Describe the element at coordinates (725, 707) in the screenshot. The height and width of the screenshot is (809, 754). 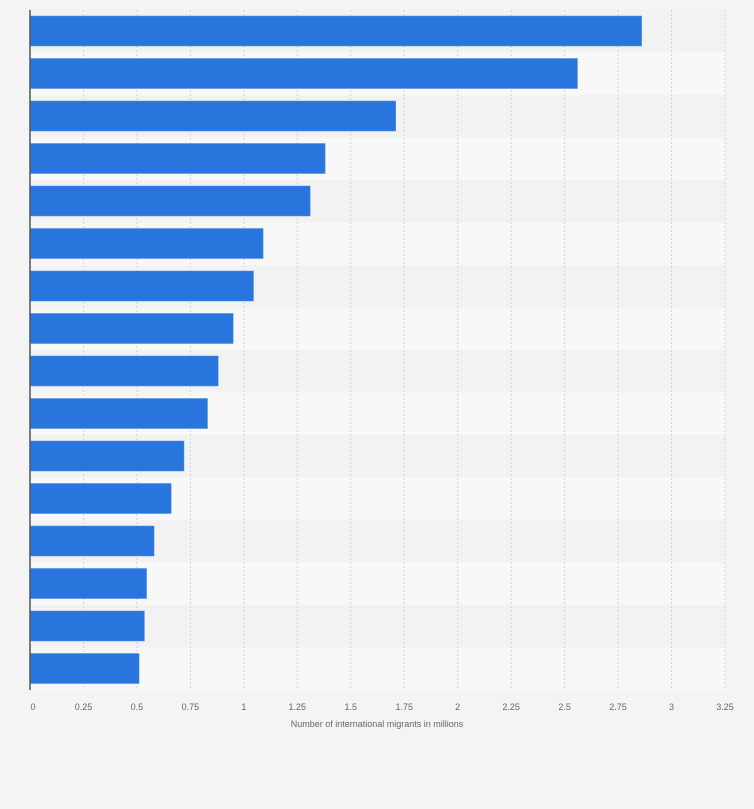
I see `x-tick-label: 3.25` at that location.